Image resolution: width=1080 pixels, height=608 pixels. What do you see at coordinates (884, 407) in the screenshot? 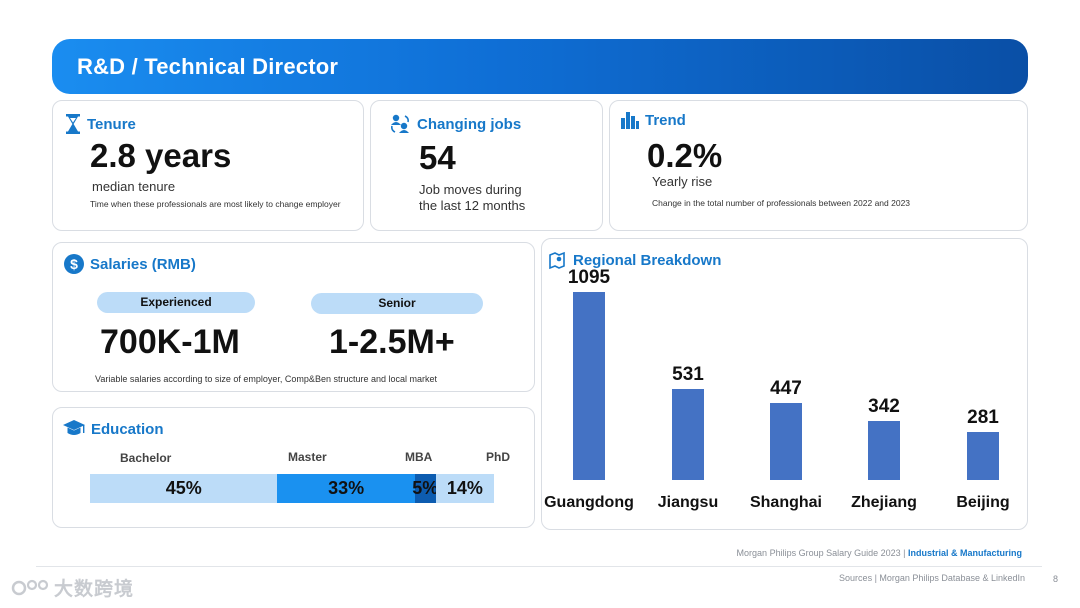
I see `bar-value-label: 342` at bounding box center [884, 407].